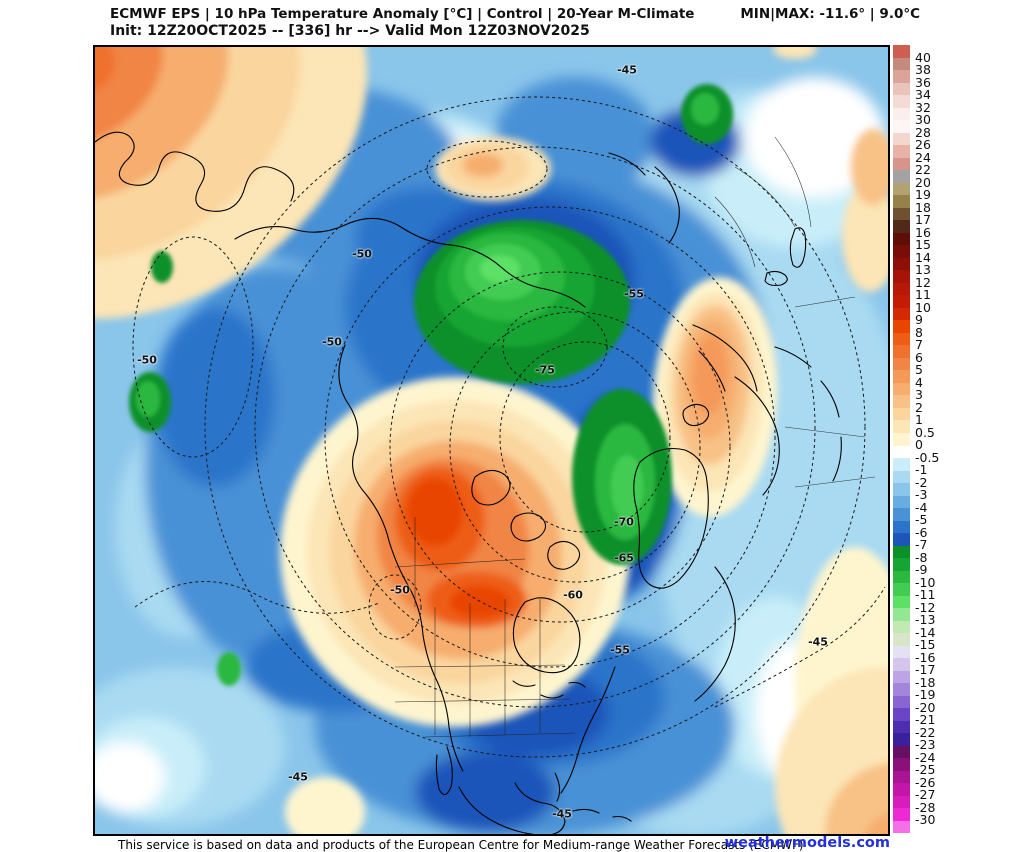 Image resolution: width=1024 pixels, height=852 pixels. What do you see at coordinates (923, 245) in the screenshot?
I see `colorbar-label: 15` at bounding box center [923, 245].